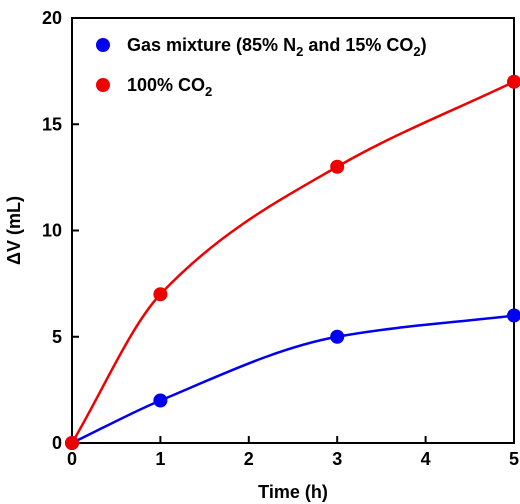 The image size is (520, 504). I want to click on legend-item-1: 100% CO2, so click(154, 87).